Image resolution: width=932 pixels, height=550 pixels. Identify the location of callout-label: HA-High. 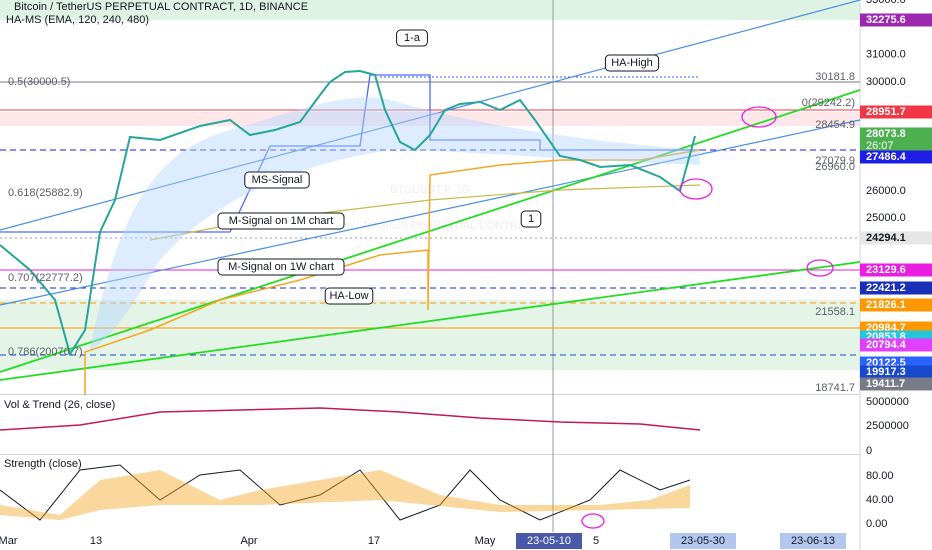
(632, 63).